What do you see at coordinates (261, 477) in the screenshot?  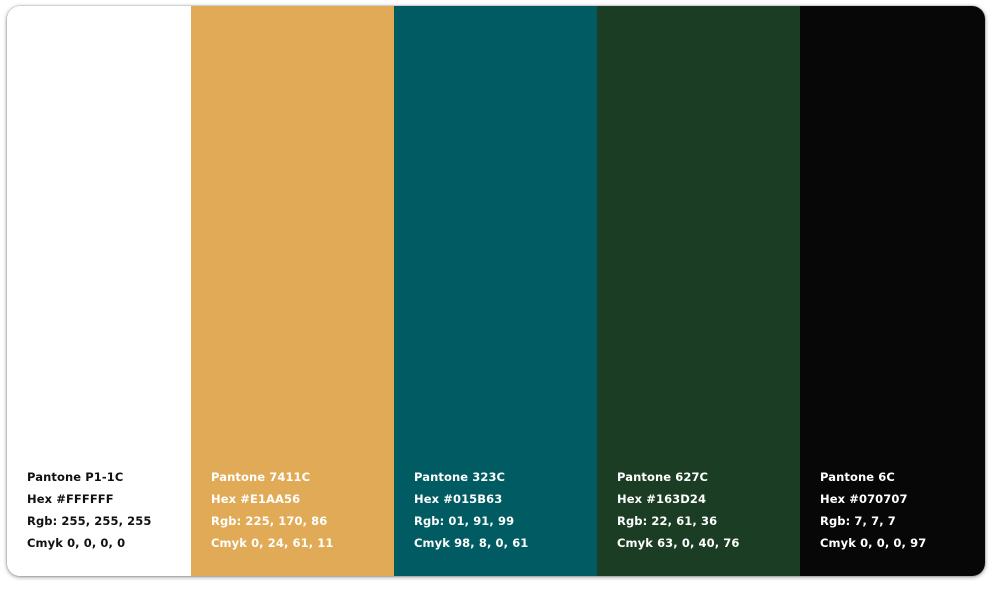 I see `pantone-label: Pantone 7411C` at bounding box center [261, 477].